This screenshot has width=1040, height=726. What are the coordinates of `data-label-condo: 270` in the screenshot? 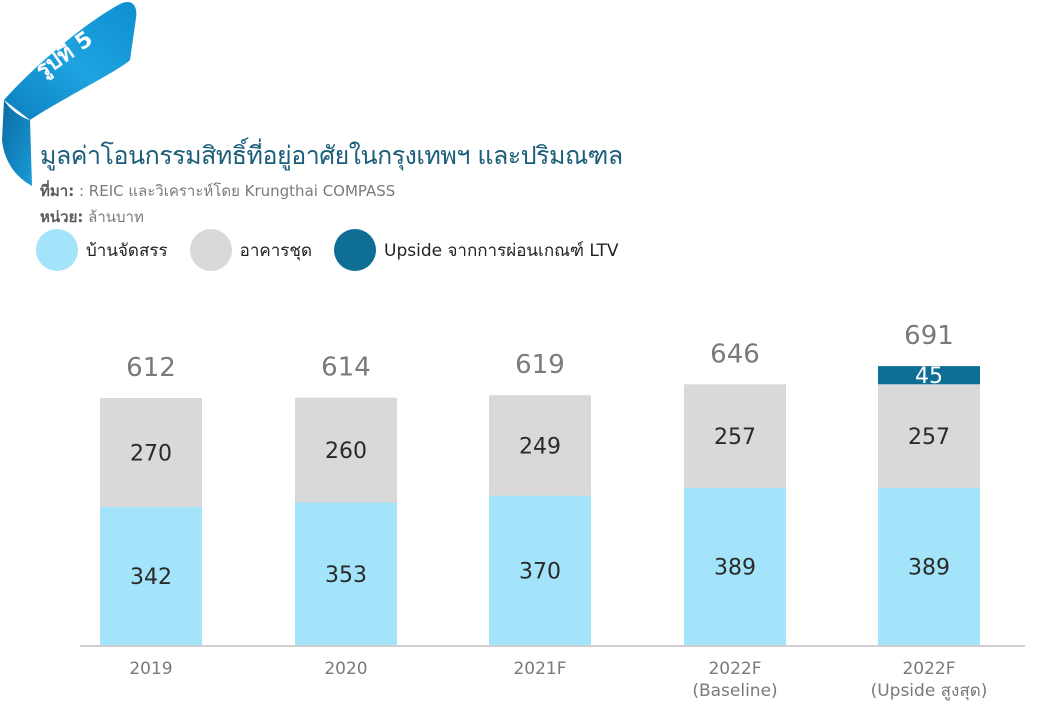 It's located at (151, 453).